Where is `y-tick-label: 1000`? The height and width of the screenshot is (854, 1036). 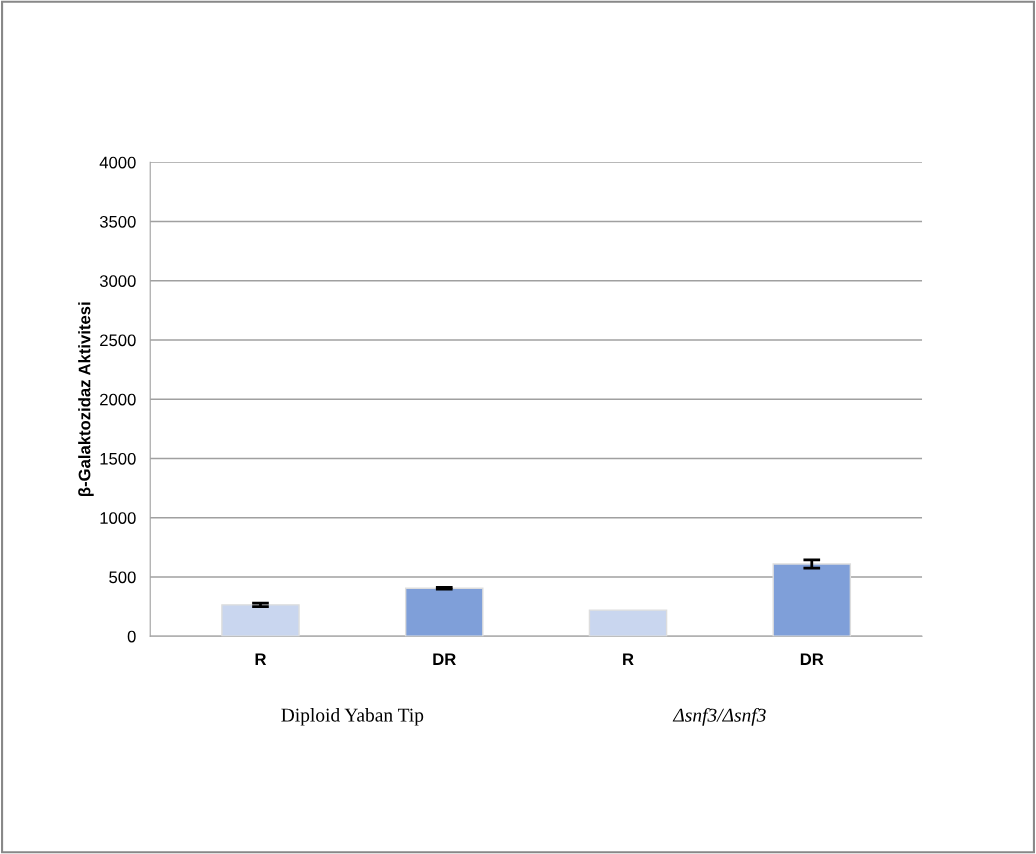 y-tick-label: 1000 is located at coordinates (118, 518).